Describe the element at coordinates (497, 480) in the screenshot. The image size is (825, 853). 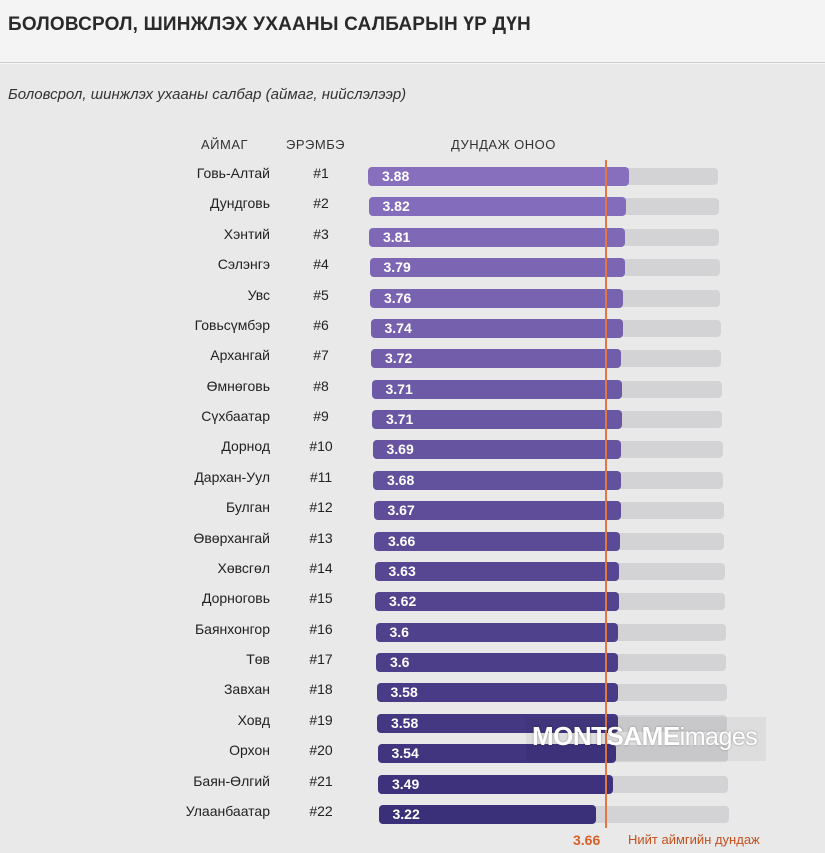
I see `bar: 3.68` at that location.